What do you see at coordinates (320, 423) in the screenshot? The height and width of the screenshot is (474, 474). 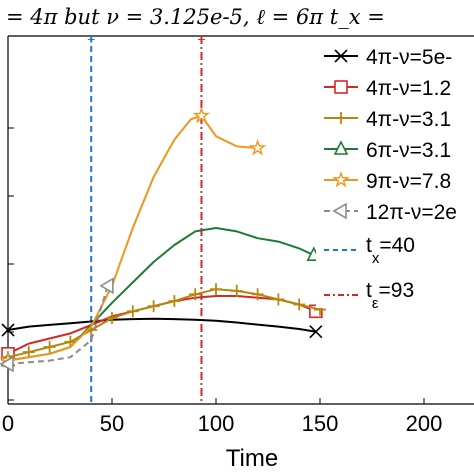 I see `x-tick-label-3: 150` at bounding box center [320, 423].